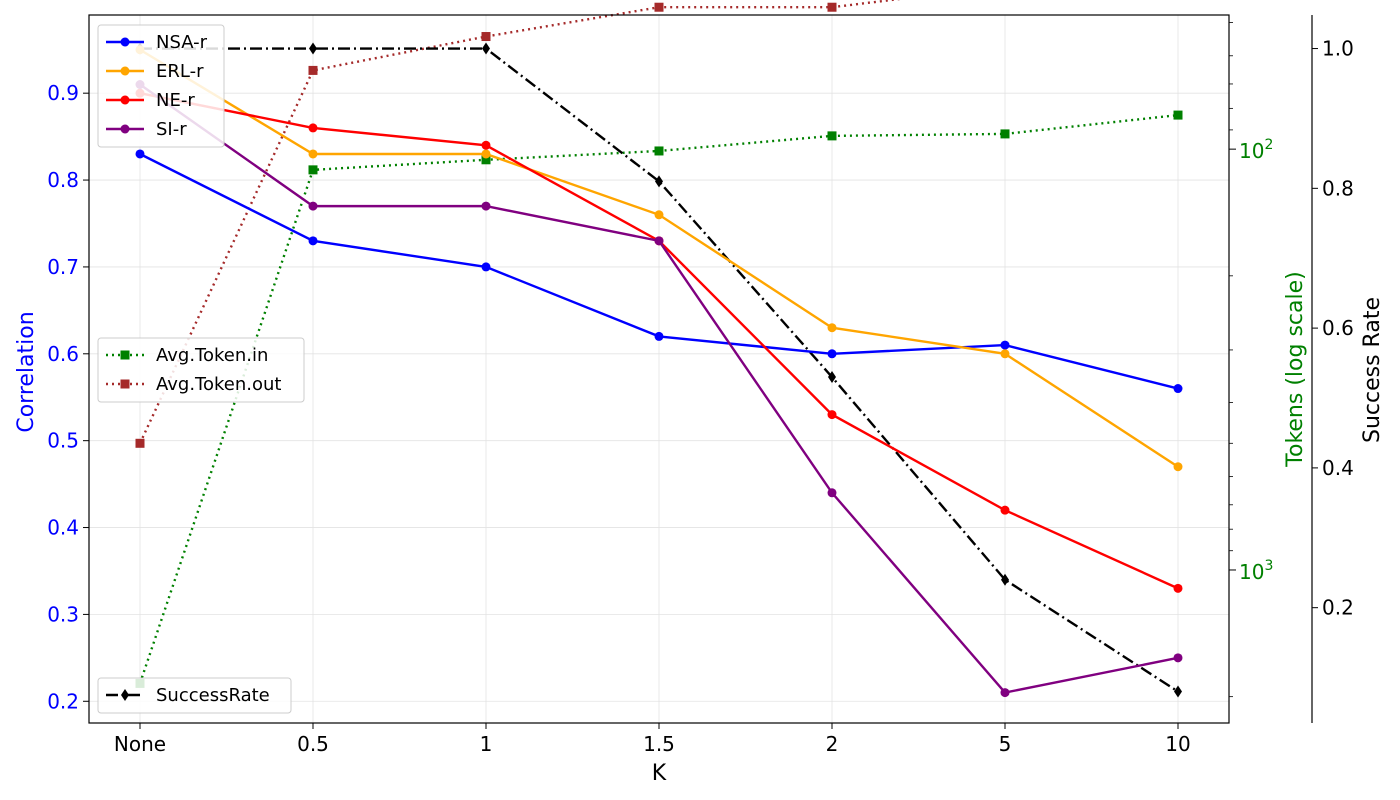 The height and width of the screenshot is (800, 1400). Describe the element at coordinates (1295, 369) in the screenshot. I see `token-axis-title: Tokens (log scale)` at that location.